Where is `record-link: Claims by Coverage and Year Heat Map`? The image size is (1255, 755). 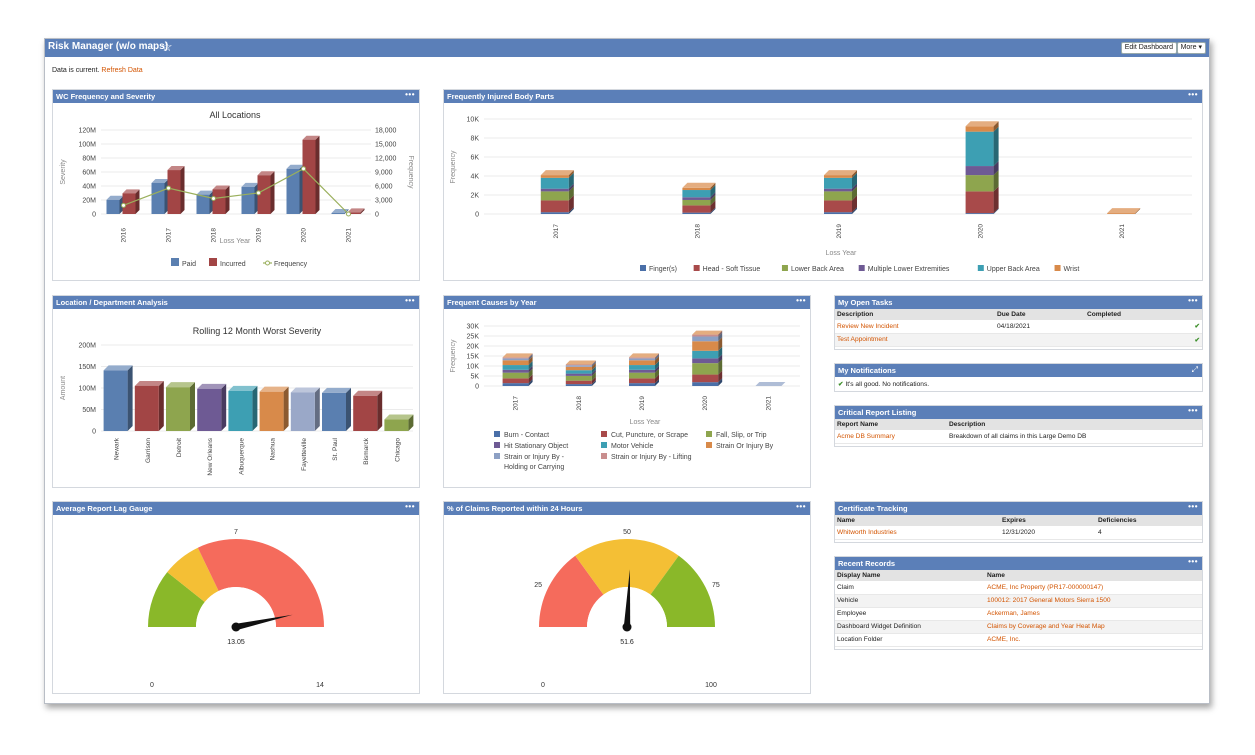 record-link: Claims by Coverage and Year Heat Map is located at coordinates (1046, 626).